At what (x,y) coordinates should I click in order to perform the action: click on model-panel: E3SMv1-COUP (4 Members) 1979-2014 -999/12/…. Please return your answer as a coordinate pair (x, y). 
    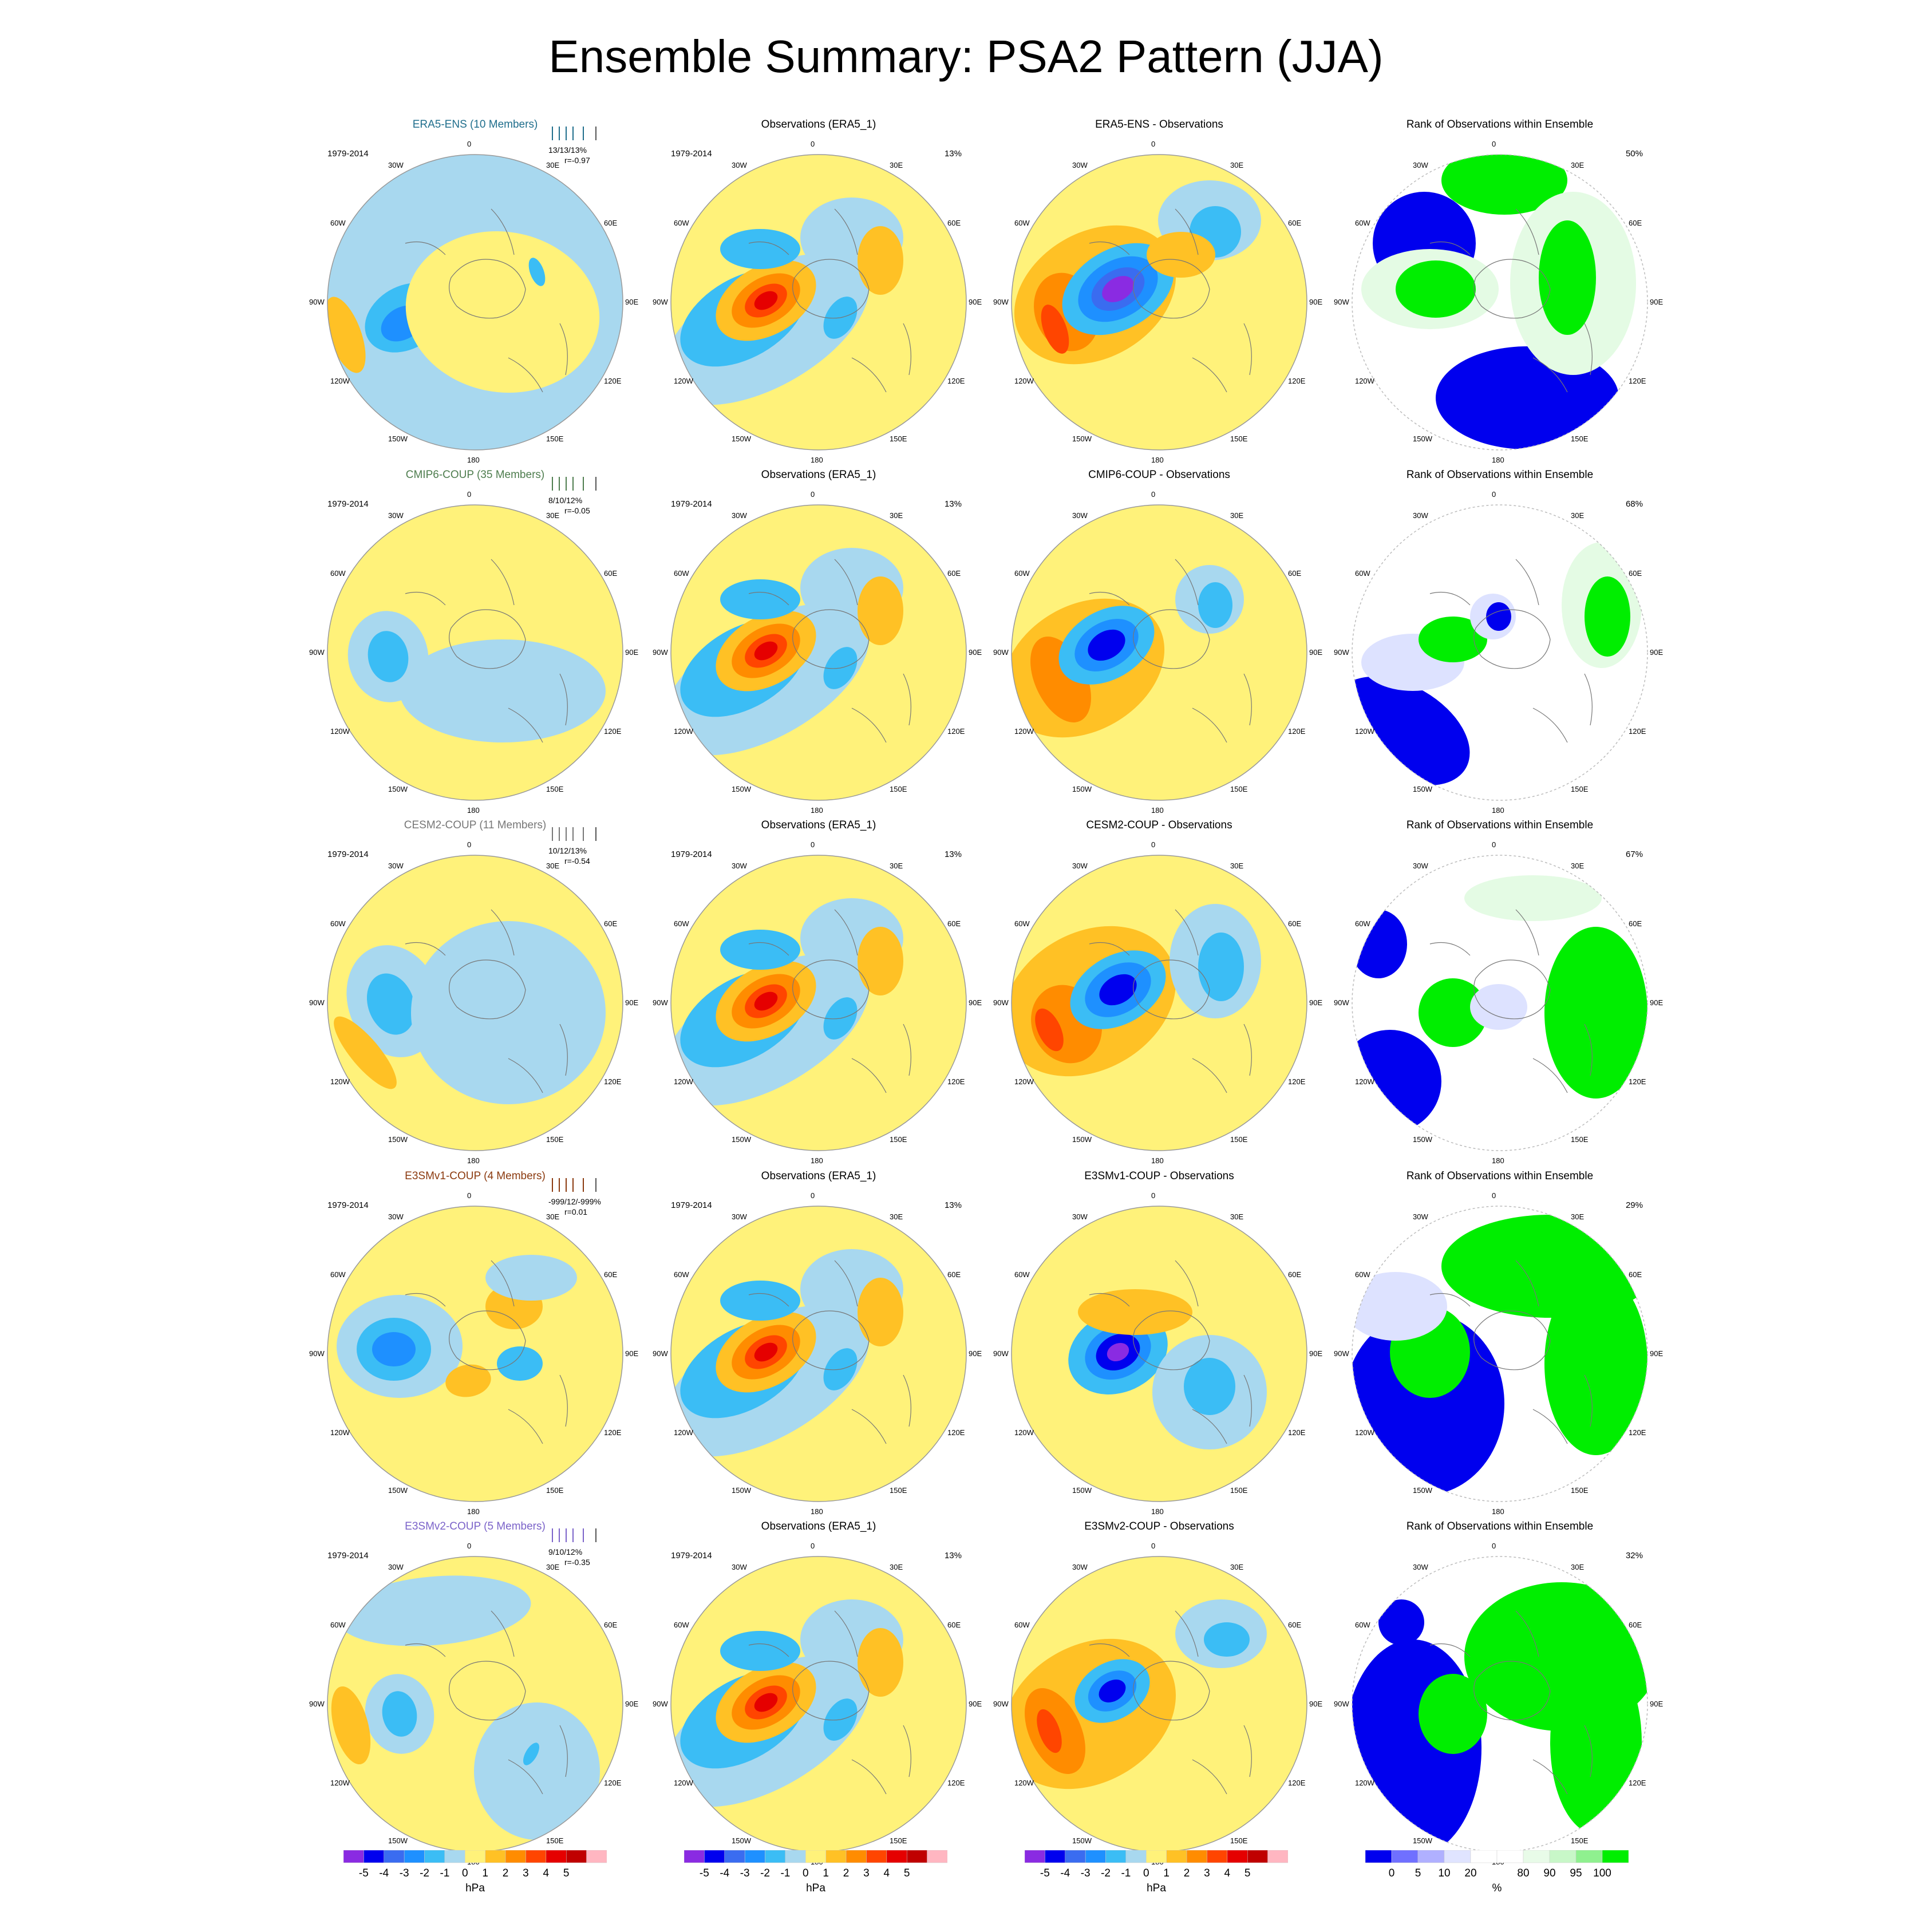
    Looking at the image, I should click on (473, 1343).